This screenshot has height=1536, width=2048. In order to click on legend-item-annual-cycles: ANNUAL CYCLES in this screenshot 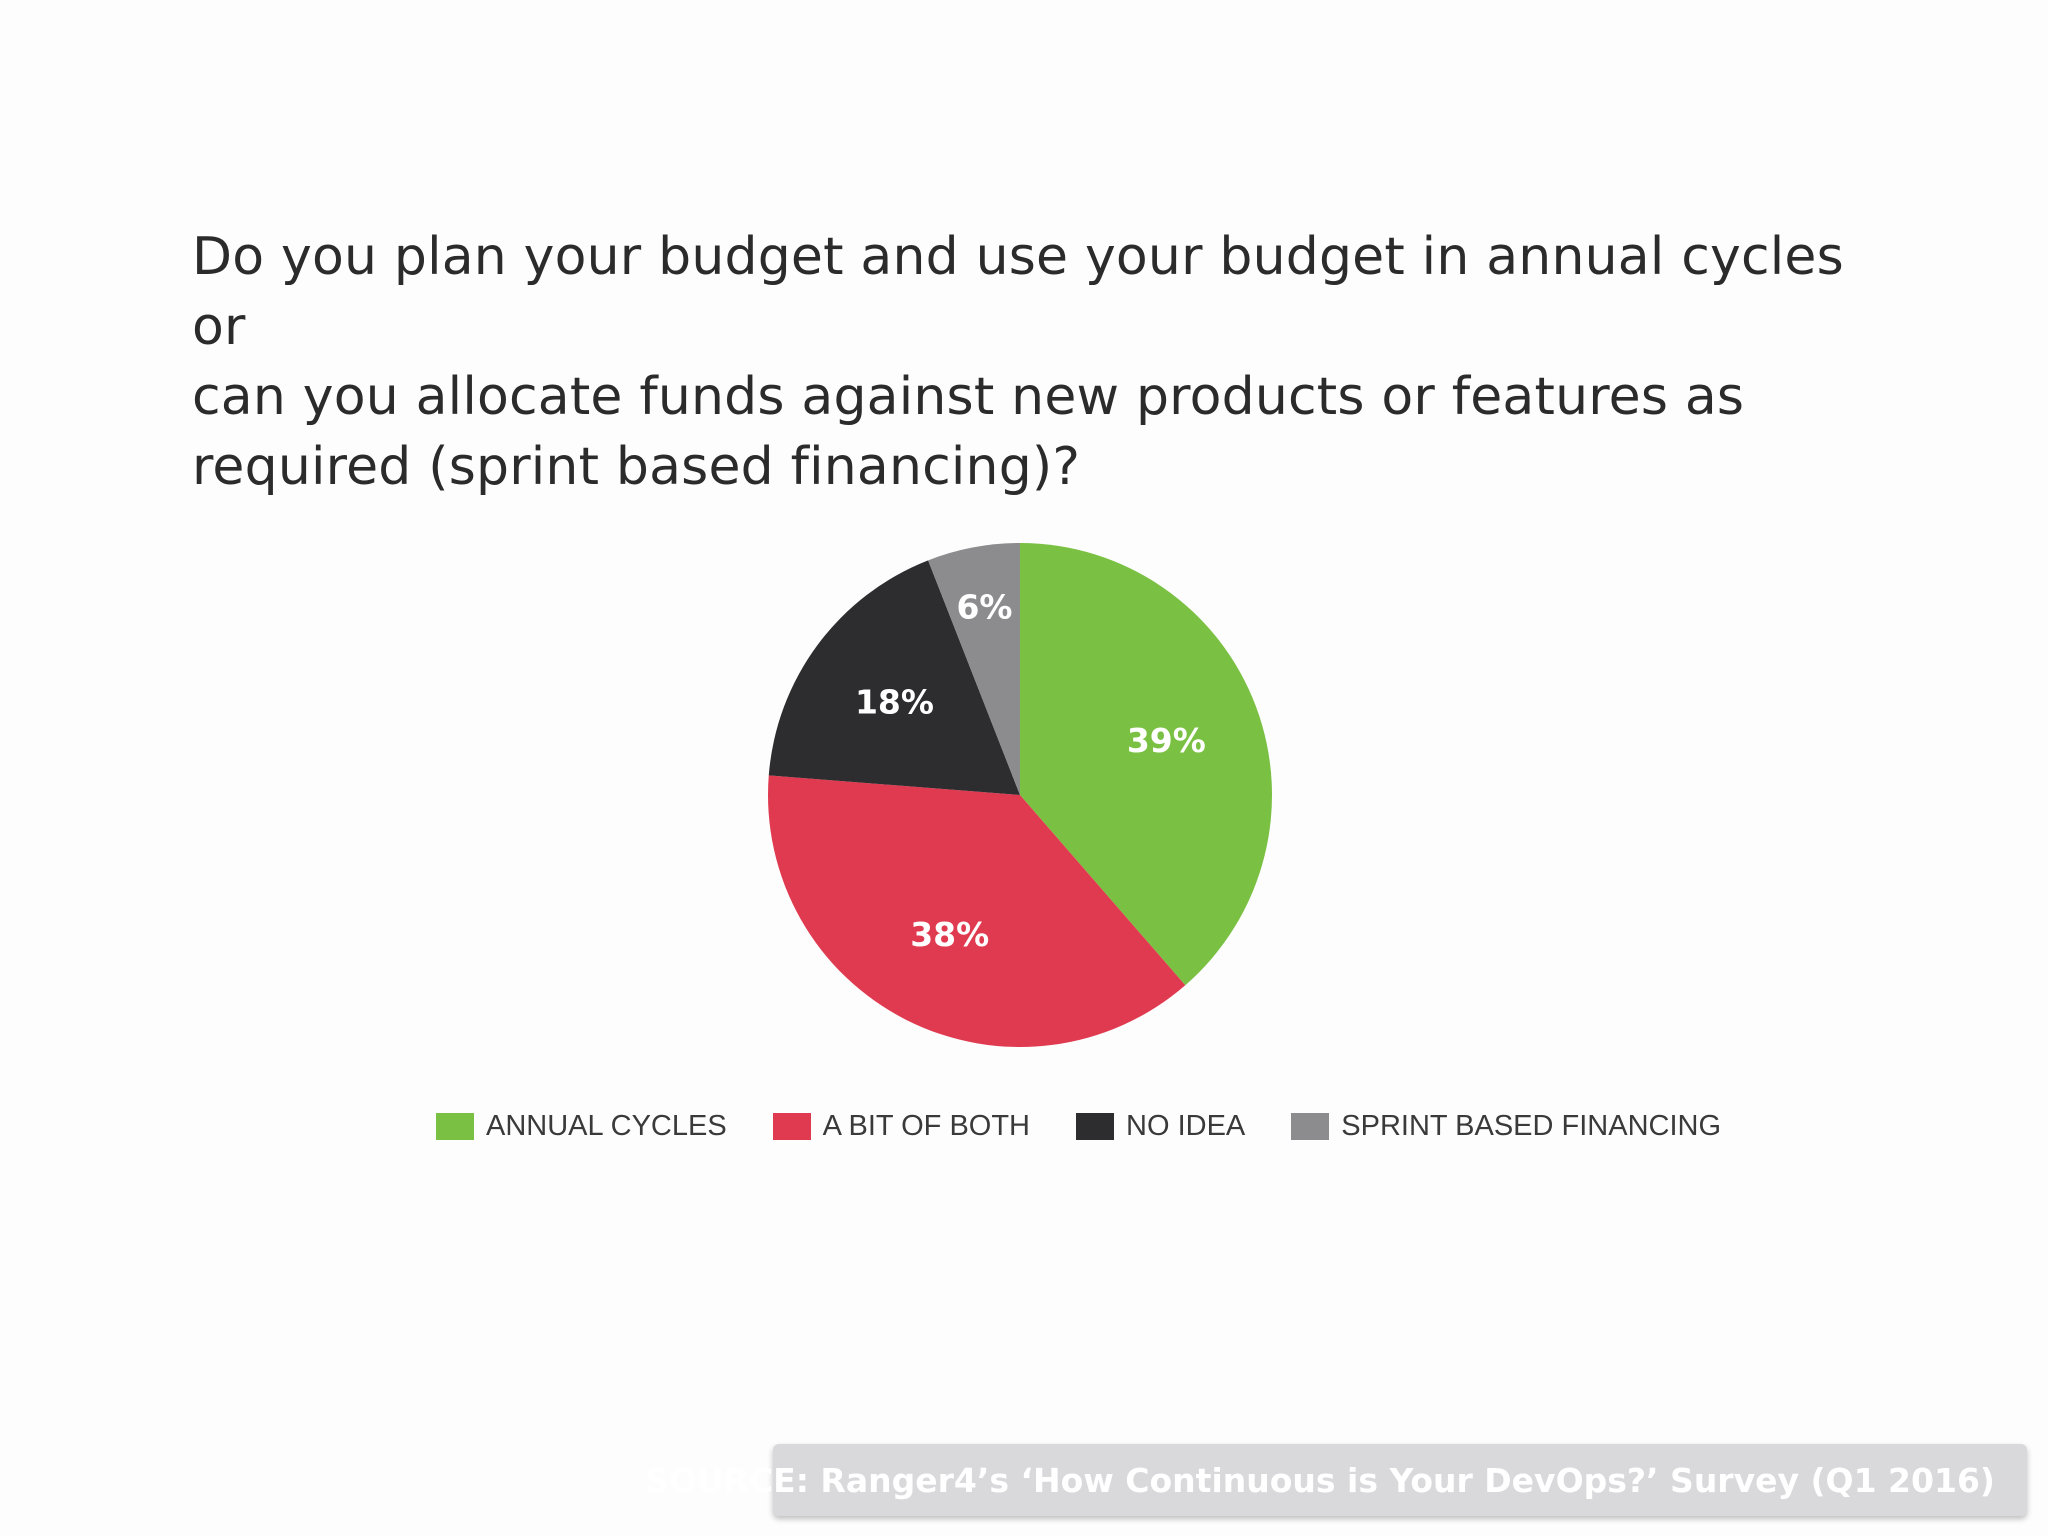, I will do `click(581, 1126)`.